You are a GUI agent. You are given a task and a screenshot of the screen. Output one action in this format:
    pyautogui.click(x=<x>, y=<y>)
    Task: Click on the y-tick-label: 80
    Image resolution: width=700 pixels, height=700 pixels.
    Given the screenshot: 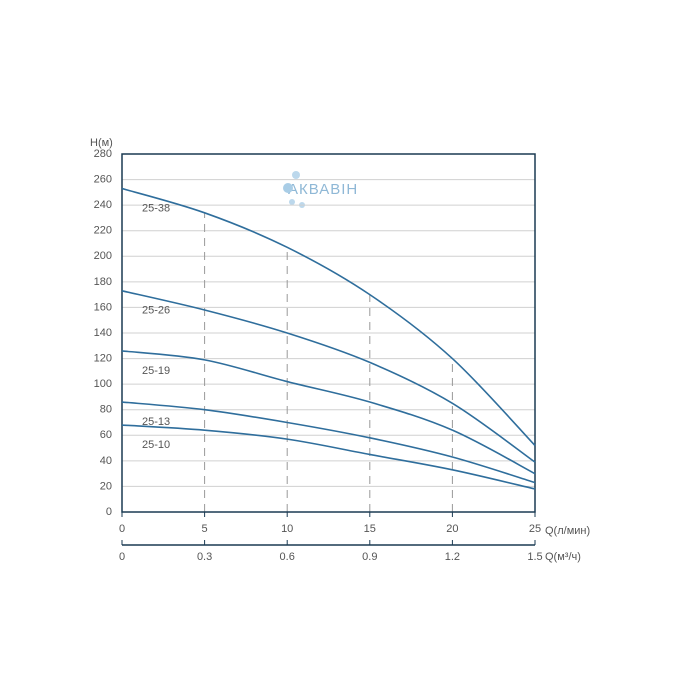 What is the action you would take?
    pyautogui.click(x=106, y=410)
    